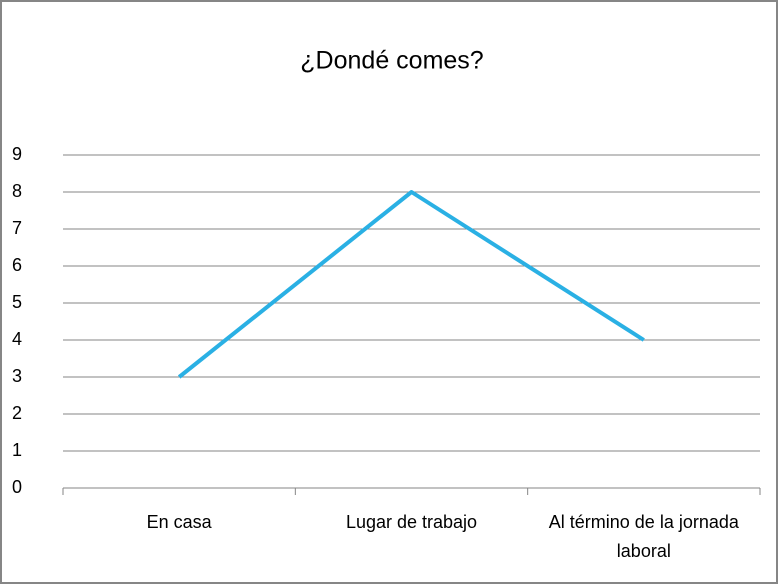  I want to click on y-tick-label: 4, so click(17, 339).